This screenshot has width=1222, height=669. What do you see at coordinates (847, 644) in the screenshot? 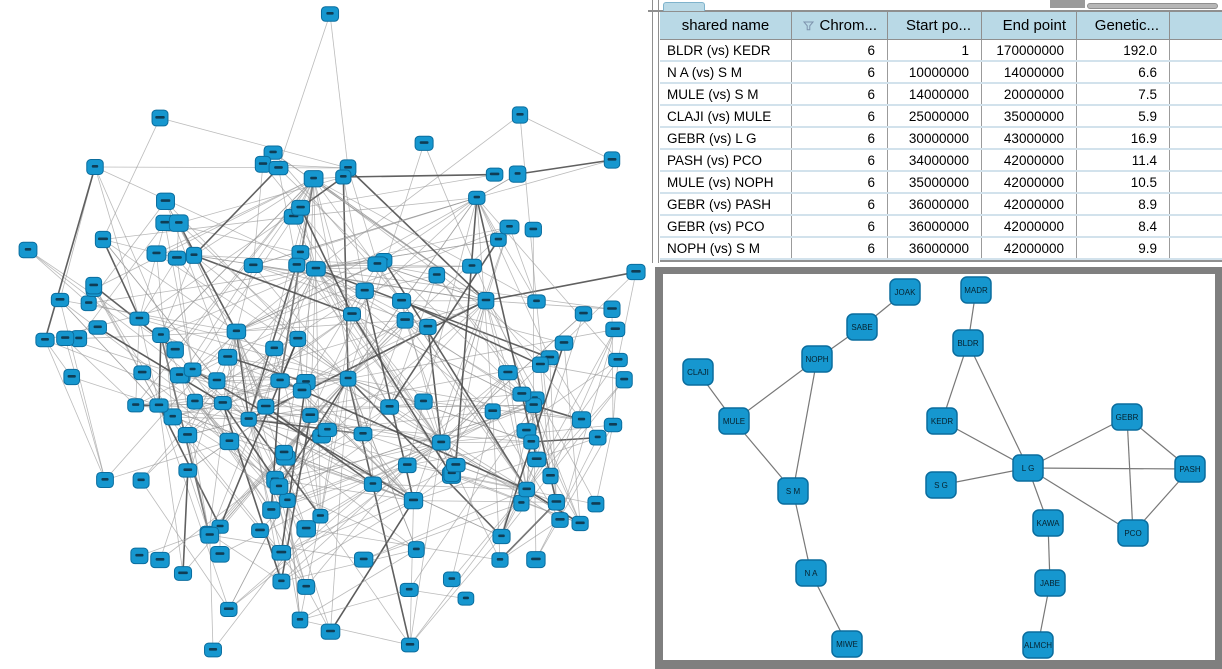
I see `node-miwe: MIWE` at bounding box center [847, 644].